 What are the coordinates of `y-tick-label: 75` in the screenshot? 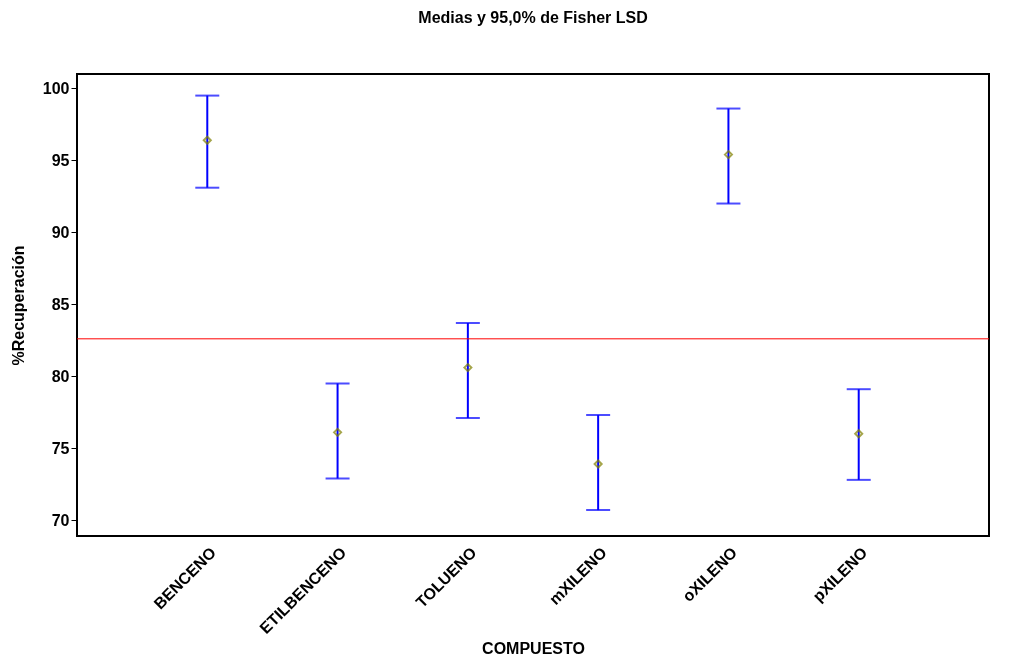 It's located at (60, 448).